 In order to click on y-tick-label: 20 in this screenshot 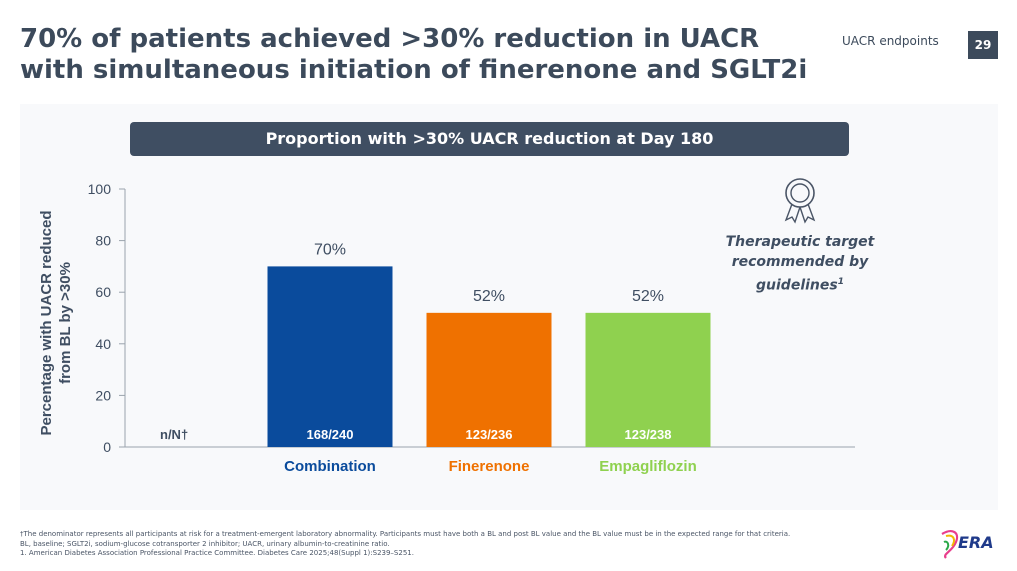, I will do `click(103, 395)`.